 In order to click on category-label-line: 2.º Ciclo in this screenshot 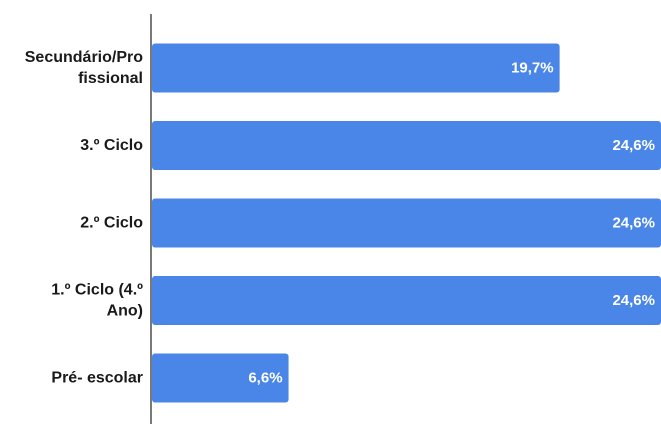, I will do `click(111, 223)`.